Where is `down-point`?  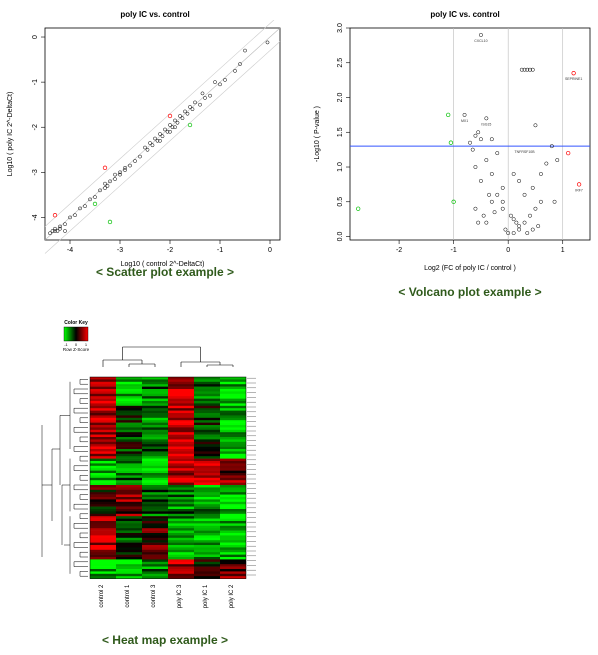
down-point is located at coordinates (453, 201).